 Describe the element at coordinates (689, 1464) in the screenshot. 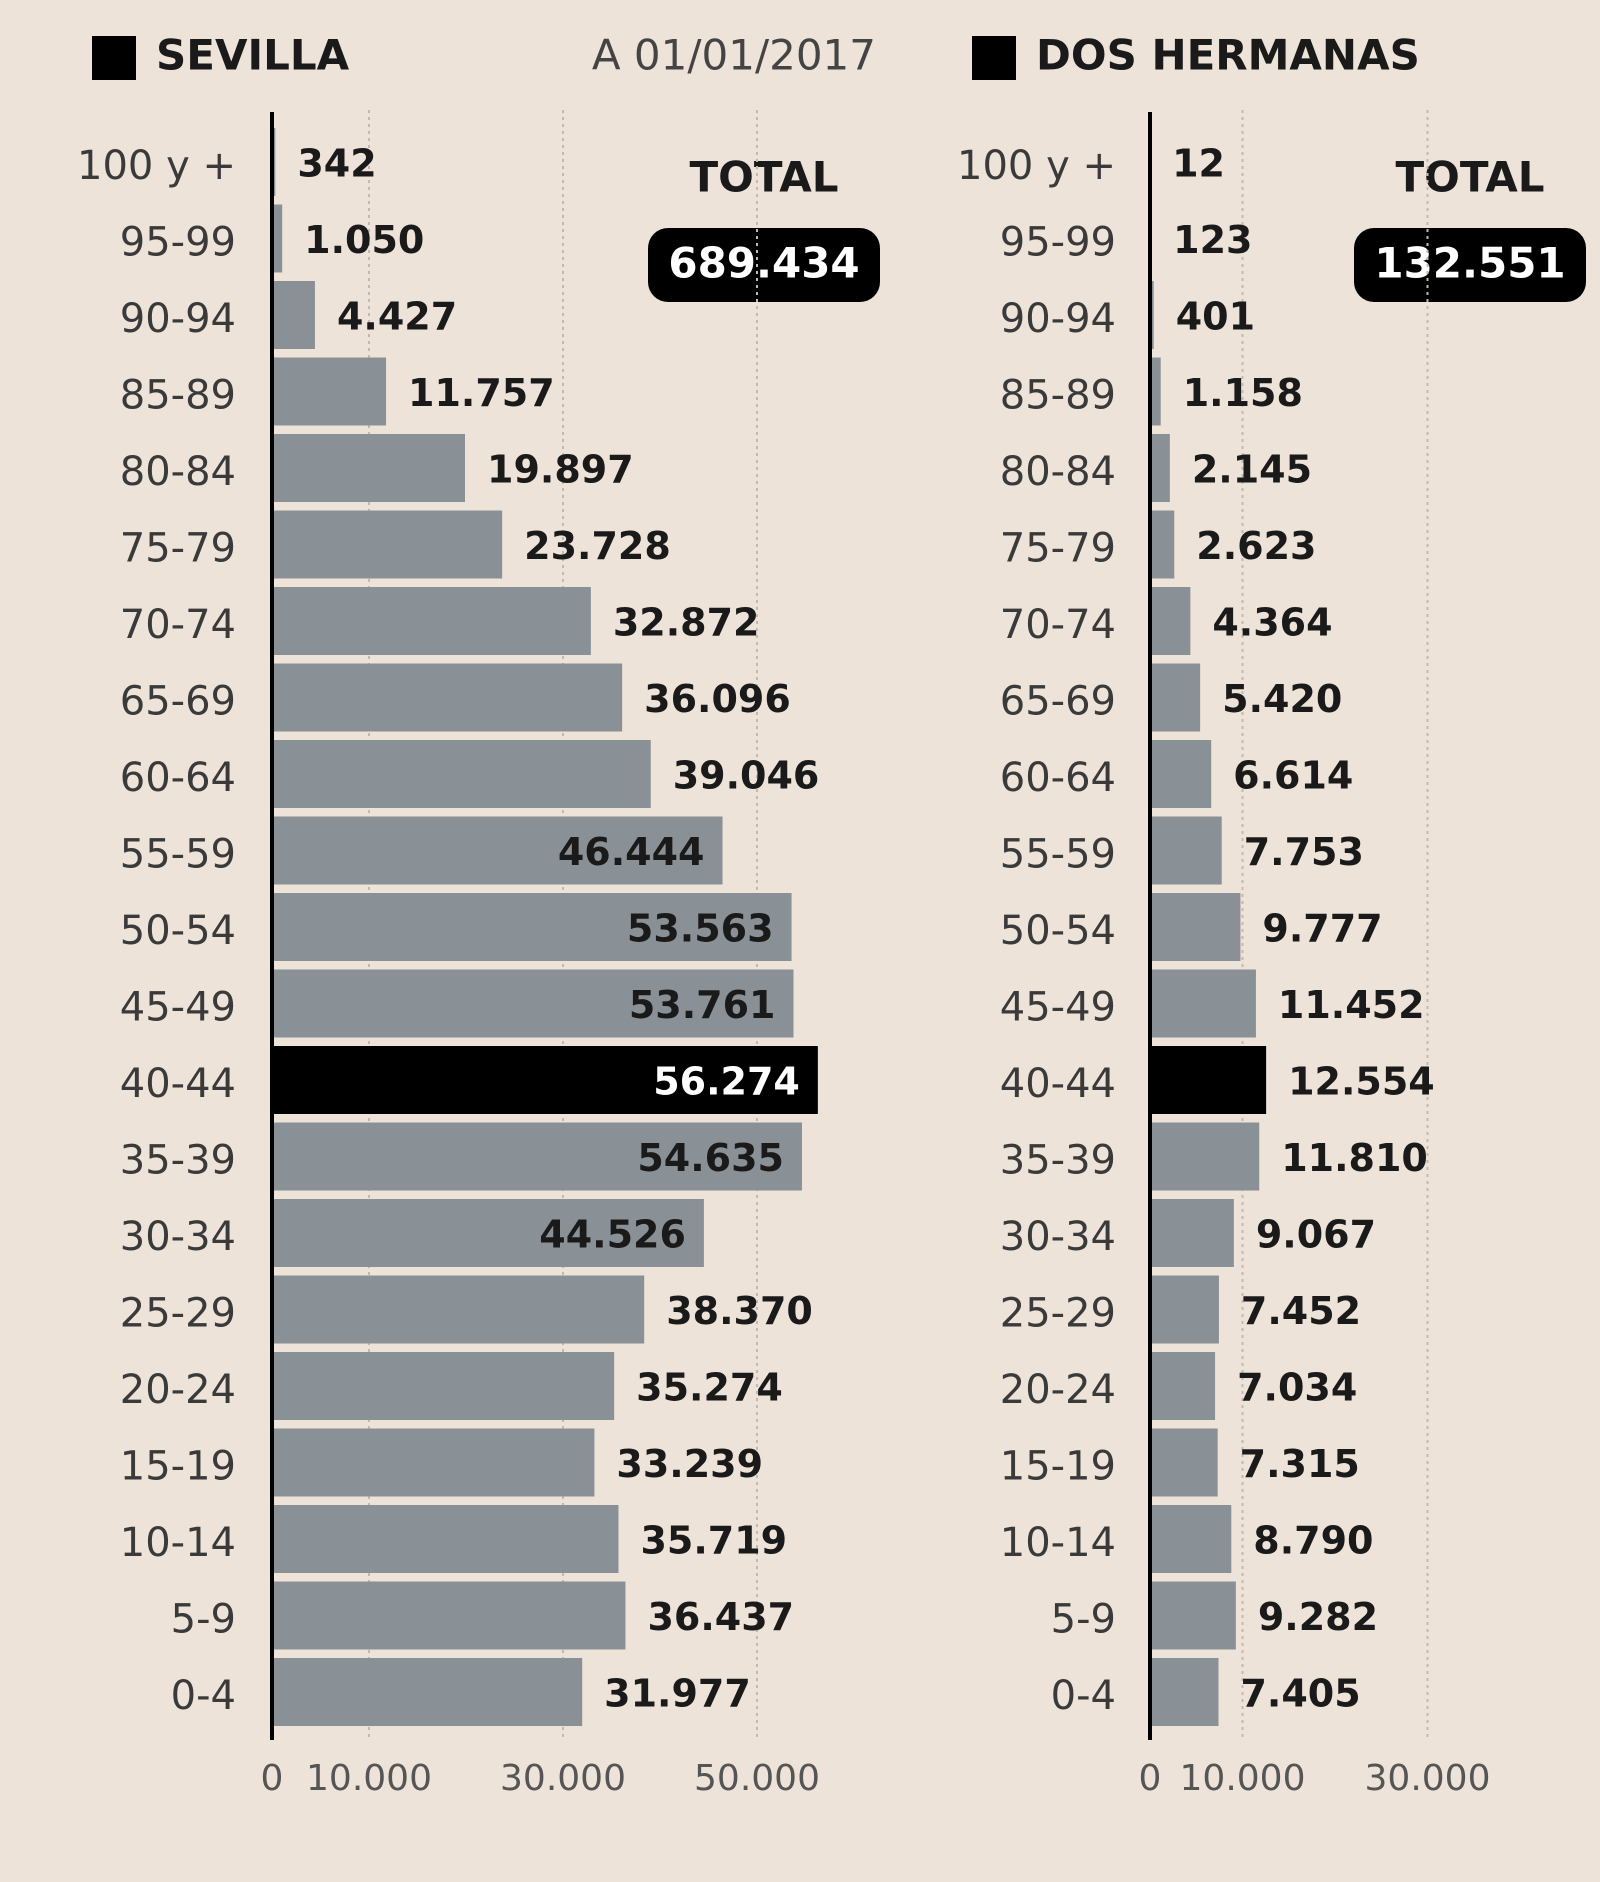

I see `value-label: 33.239` at that location.